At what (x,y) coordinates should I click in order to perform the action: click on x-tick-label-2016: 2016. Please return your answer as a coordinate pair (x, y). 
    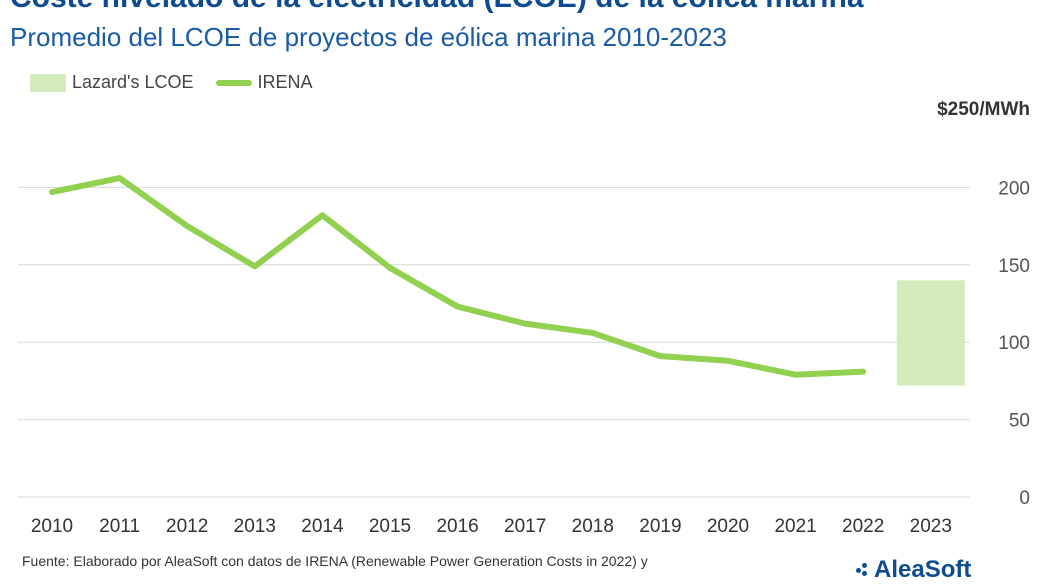
    Looking at the image, I should click on (457, 526).